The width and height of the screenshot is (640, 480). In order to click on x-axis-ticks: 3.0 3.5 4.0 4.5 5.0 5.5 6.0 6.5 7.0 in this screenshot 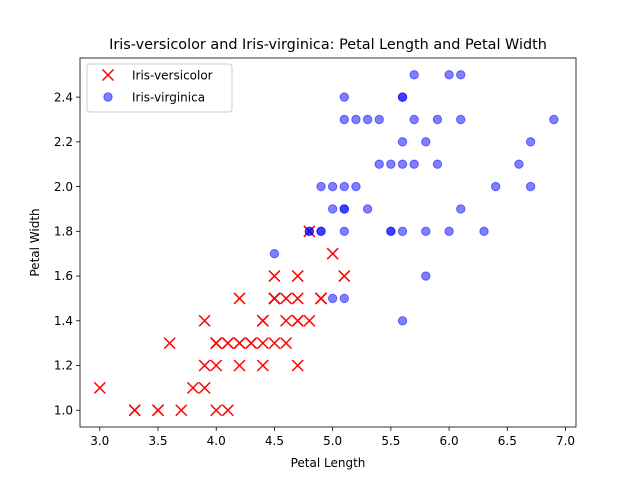, I will do `click(332, 437)`.